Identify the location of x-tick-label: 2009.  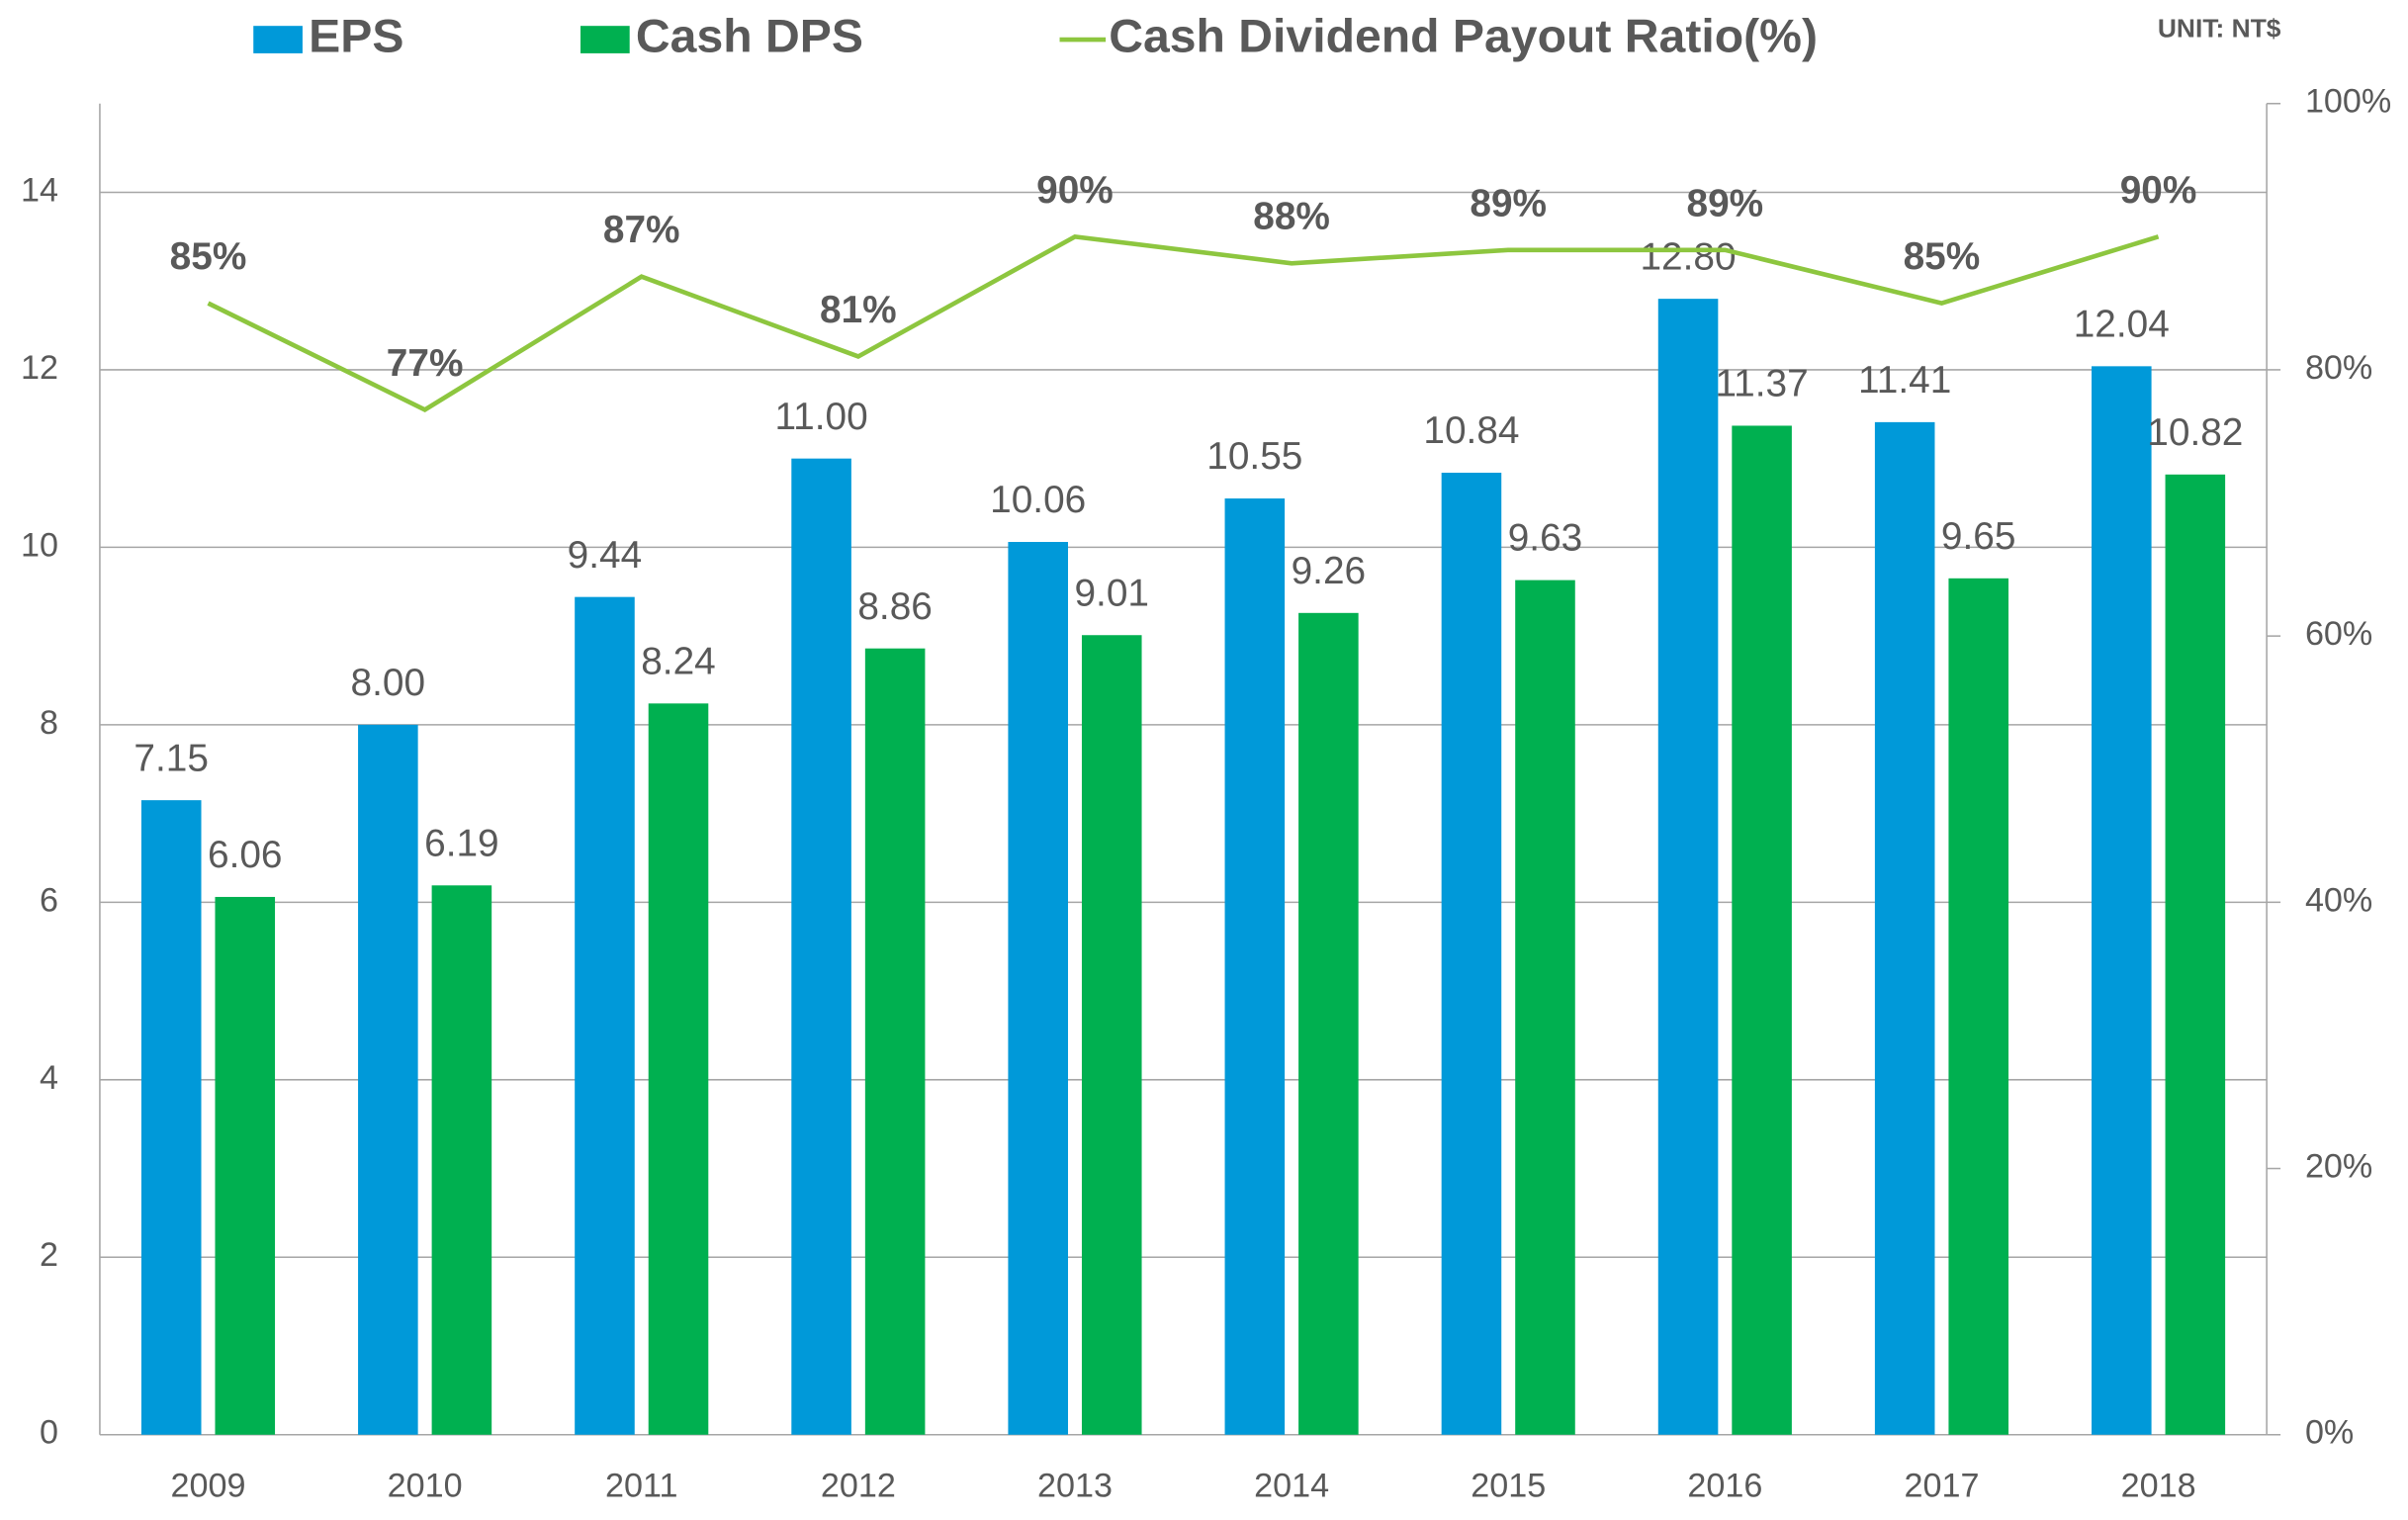
(208, 1486).